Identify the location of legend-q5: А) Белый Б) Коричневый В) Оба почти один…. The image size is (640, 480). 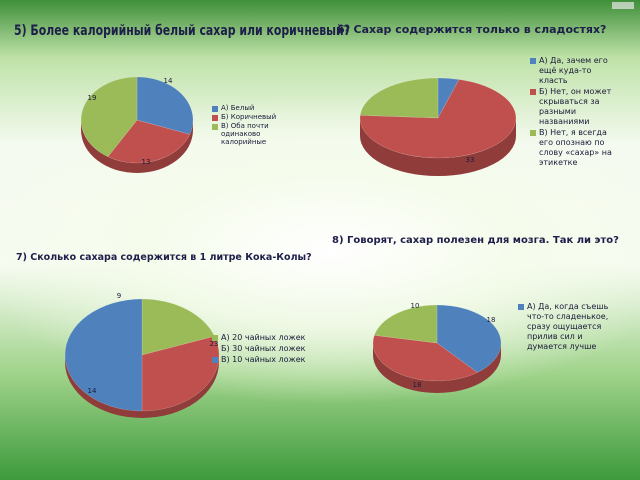
(252, 125).